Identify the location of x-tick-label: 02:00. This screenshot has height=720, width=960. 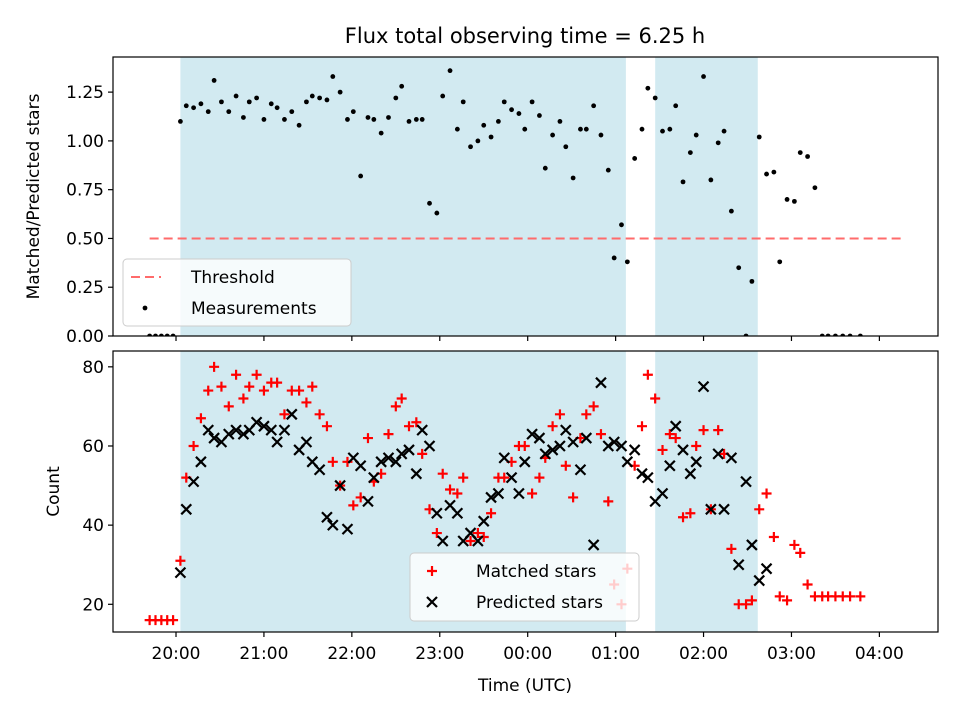
(703, 654).